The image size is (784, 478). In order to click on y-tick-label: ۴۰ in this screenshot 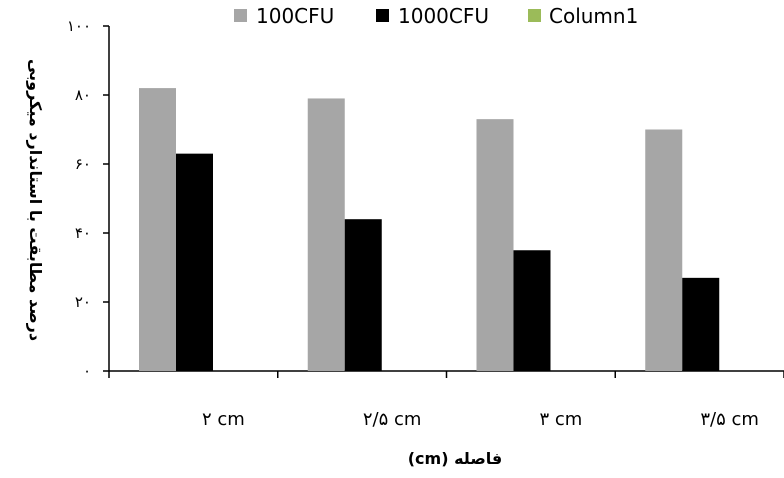, I will do `click(83, 233)`.